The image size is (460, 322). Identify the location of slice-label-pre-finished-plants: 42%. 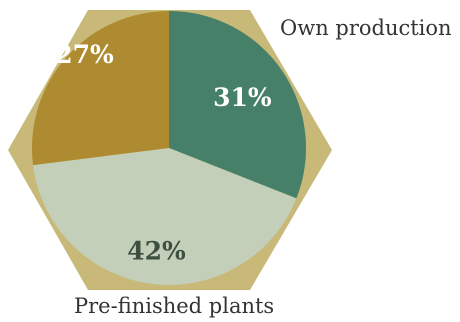
(156, 251).